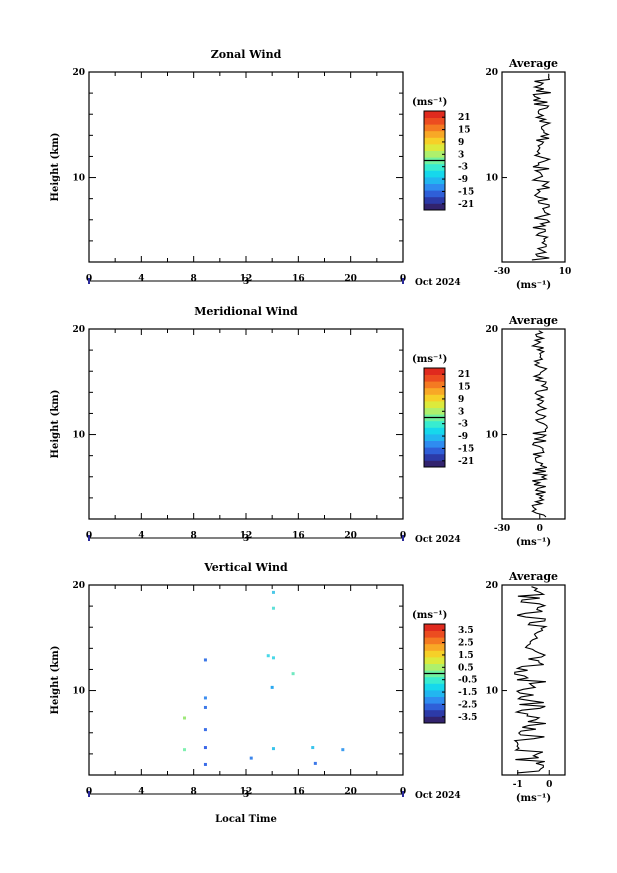 The height and width of the screenshot is (873, 617). What do you see at coordinates (467, 718) in the screenshot?
I see `colorbar-tick-label: -3.5` at bounding box center [467, 718].